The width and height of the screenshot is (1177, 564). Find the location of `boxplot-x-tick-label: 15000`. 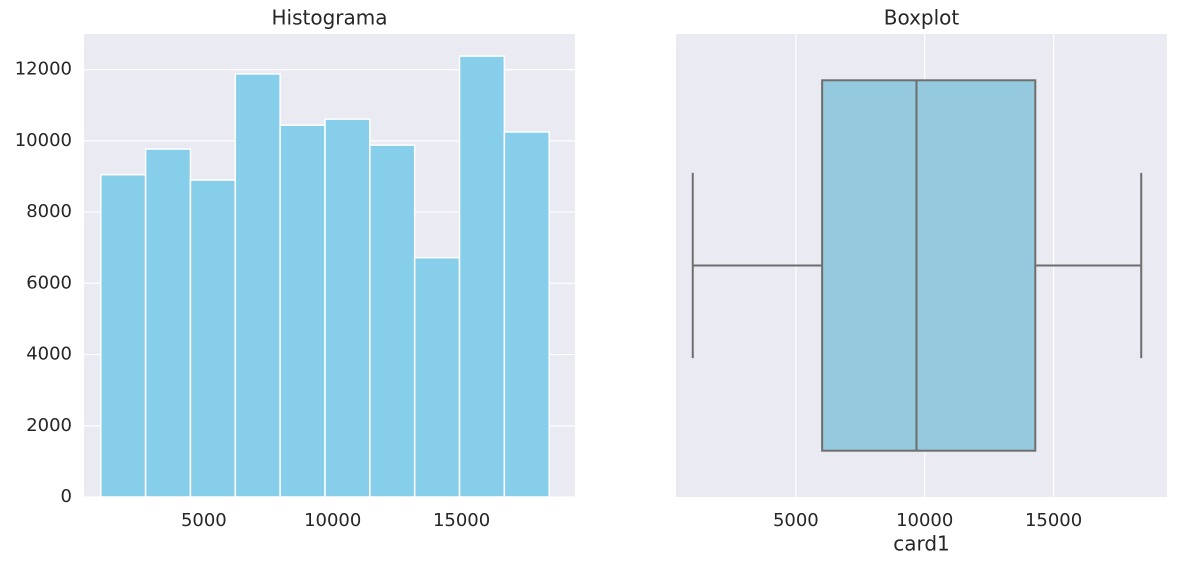

boxplot-x-tick-label: 15000 is located at coordinates (1053, 520).